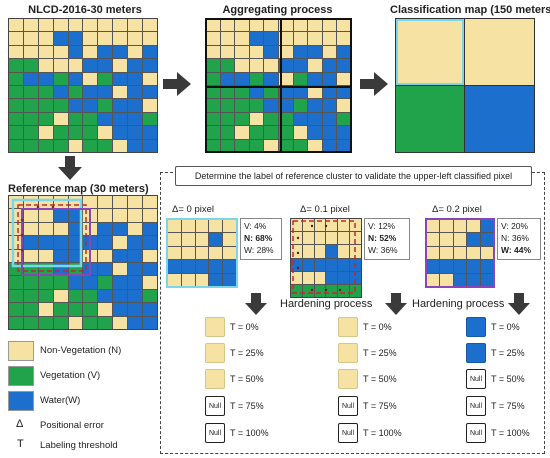 Image resolution: width=550 pixels, height=458 pixels. Describe the element at coordinates (325, 209) in the screenshot. I see `delta-label-1: Δ= 0.1 pixel` at that location.